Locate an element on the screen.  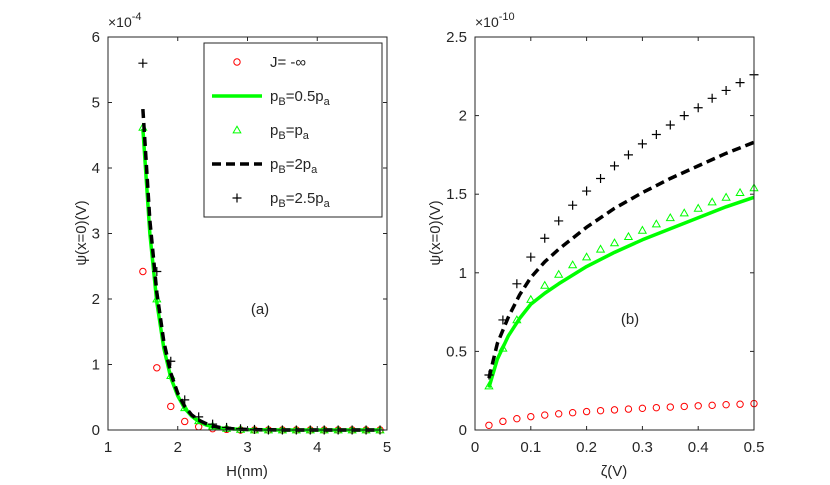
legend-entry-2: pB=pa is located at coordinates (271, 132).